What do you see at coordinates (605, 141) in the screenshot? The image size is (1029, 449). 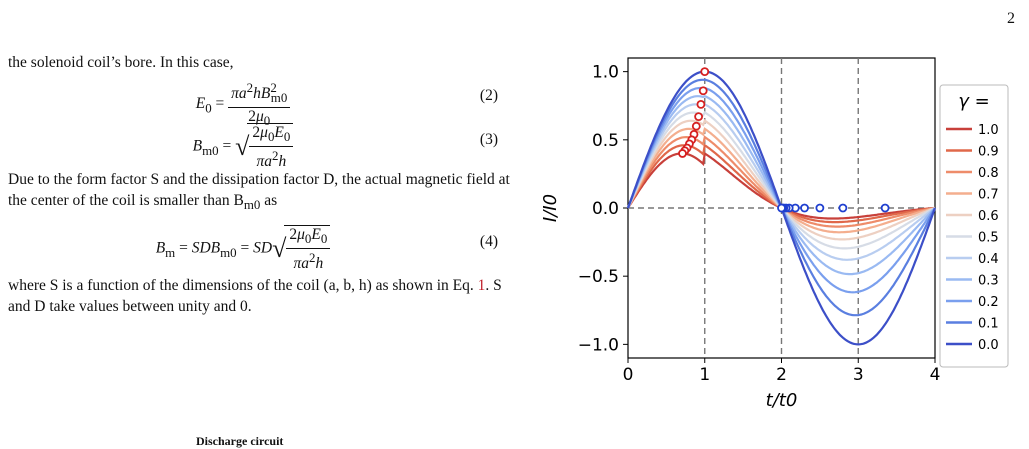 I see `y-tick-label: 0.5` at bounding box center [605, 141].